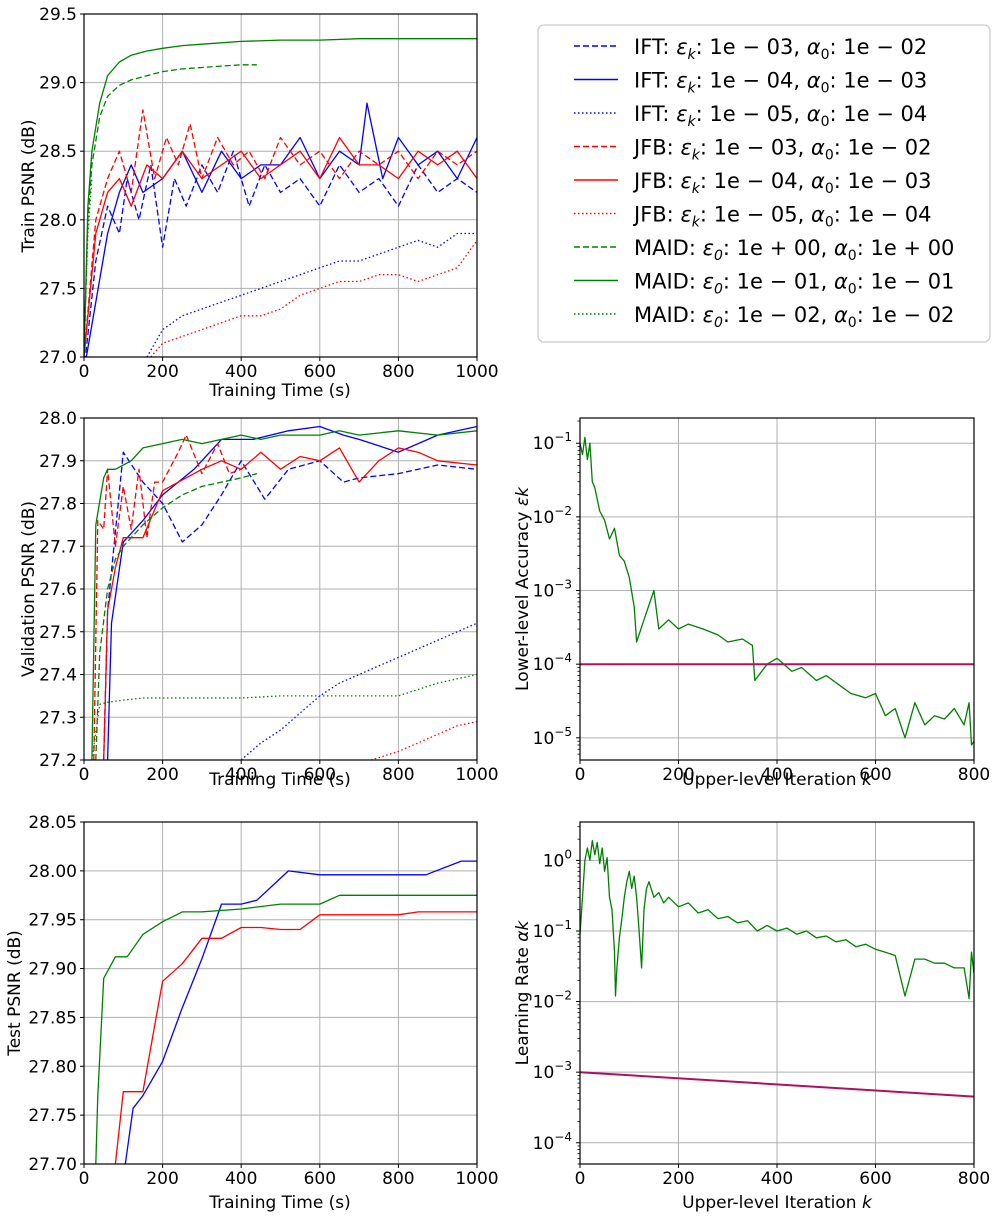  Describe the element at coordinates (398, 1179) in the screenshot. I see `test-xtick-label: 800` at that location.